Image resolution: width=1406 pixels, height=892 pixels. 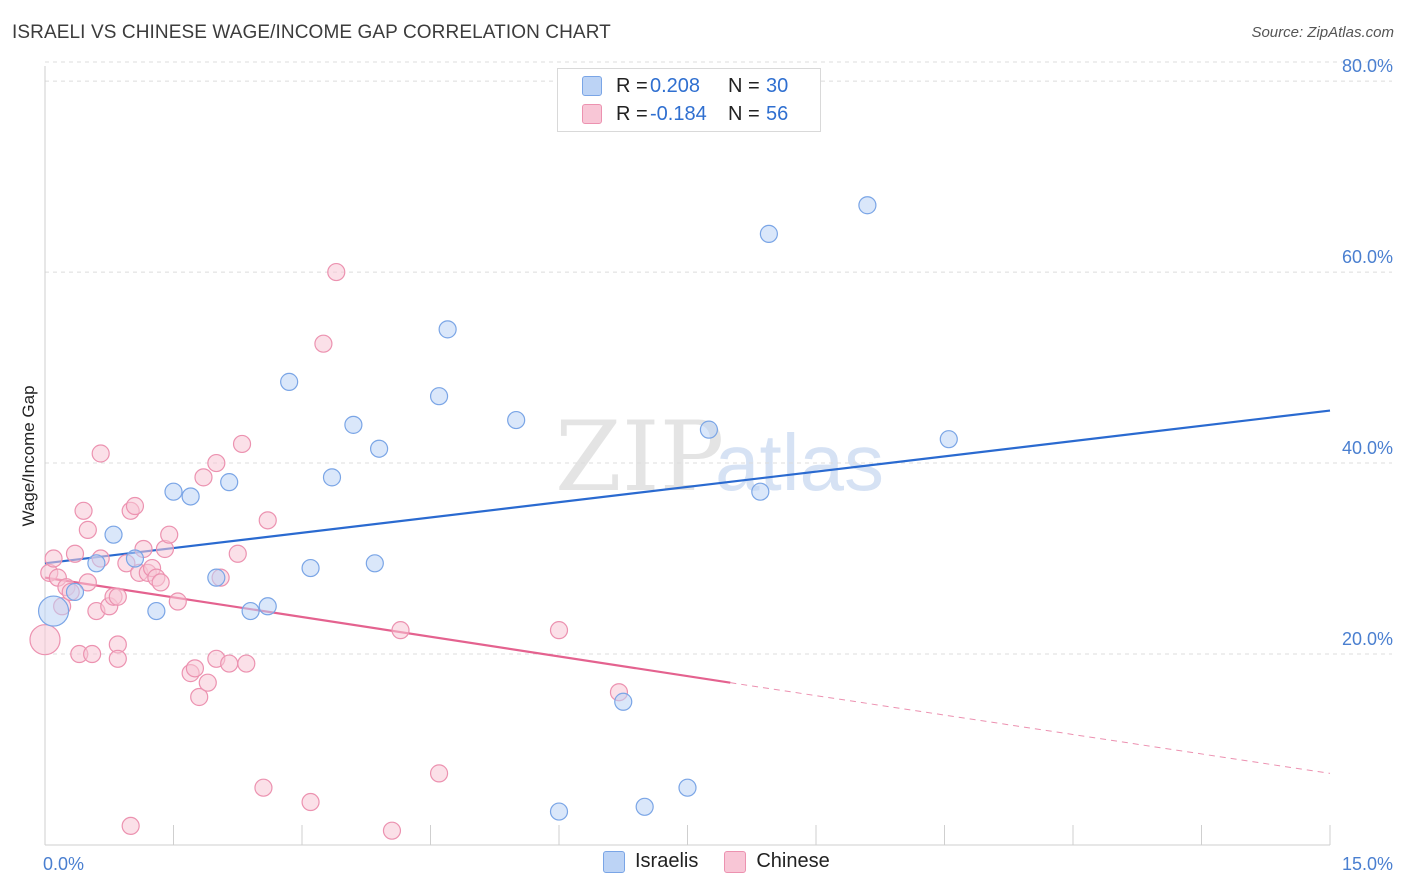 What do you see at coordinates (28, 455) in the screenshot?
I see `y-axis-title: Wage/Income Gap` at bounding box center [28, 455].